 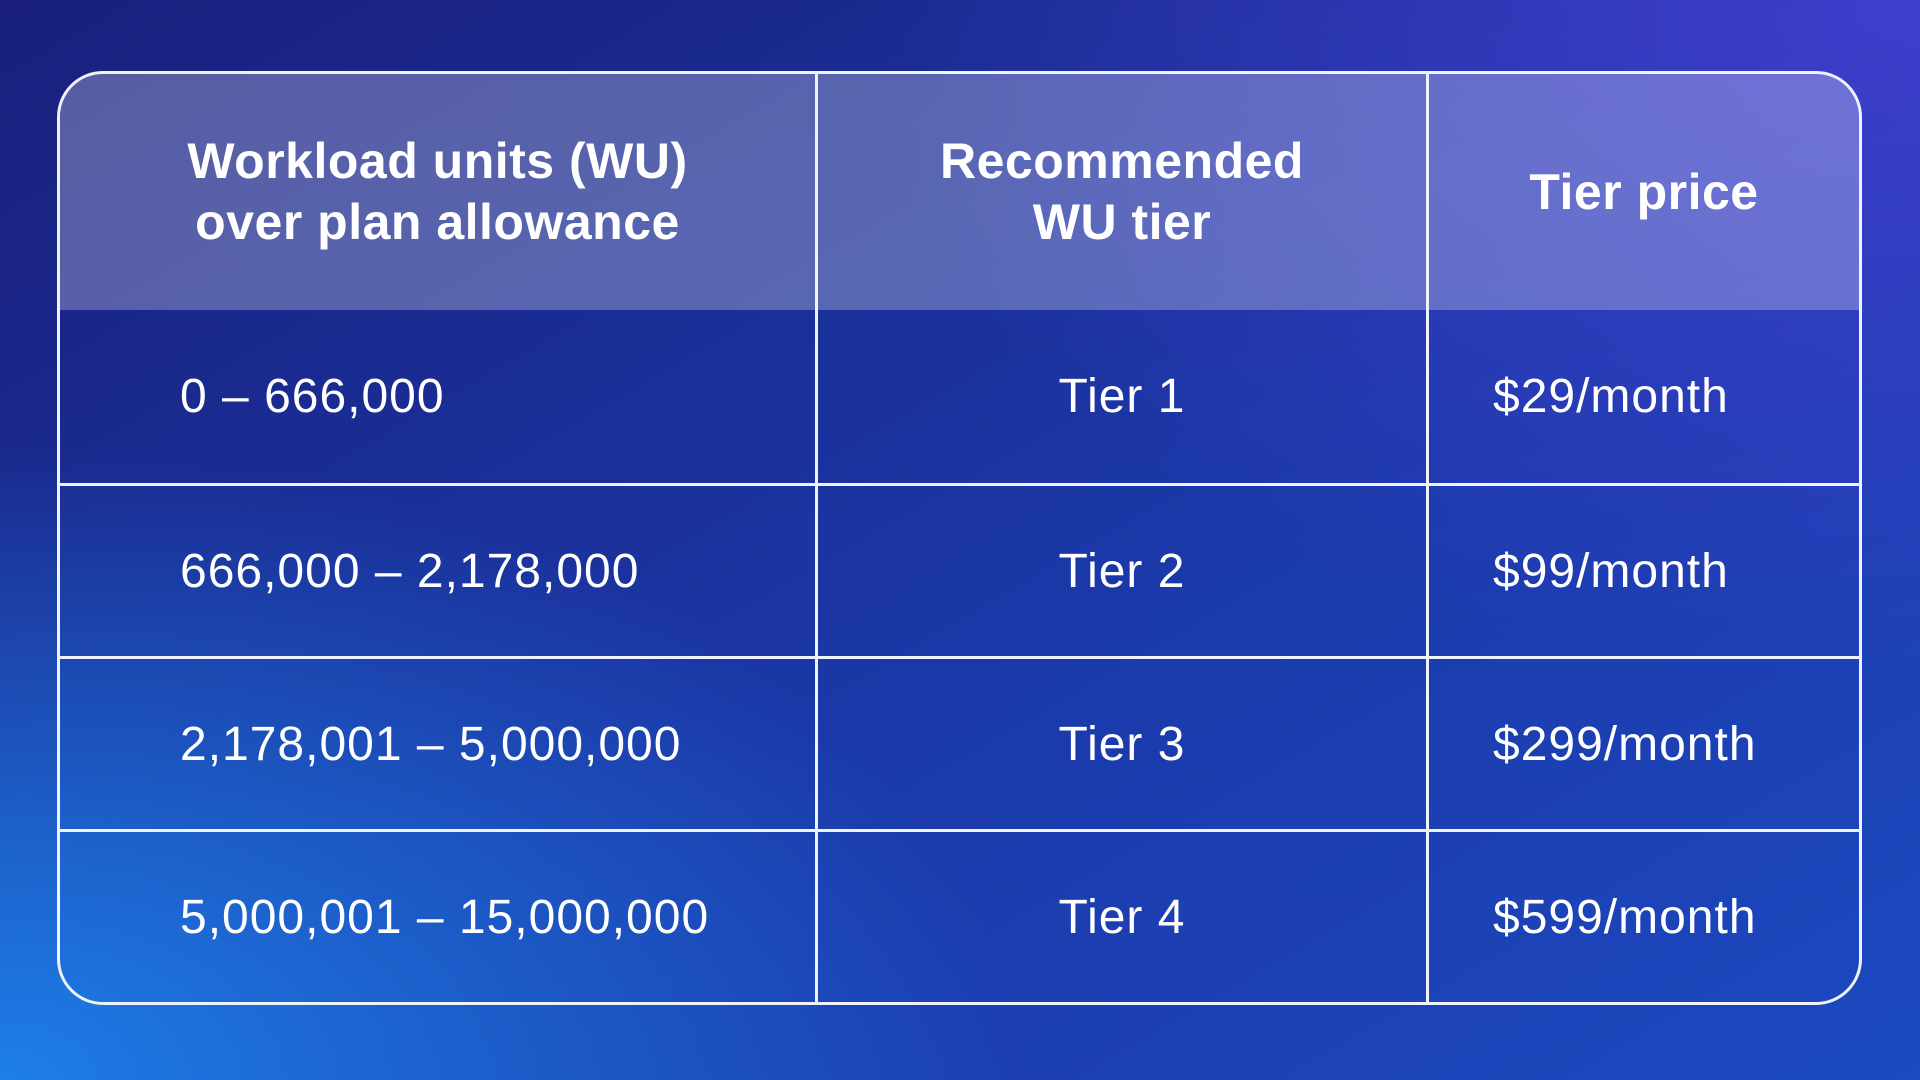 What do you see at coordinates (439, 742) in the screenshot?
I see `range-cell: 2,178,001 – 5,000,000` at bounding box center [439, 742].